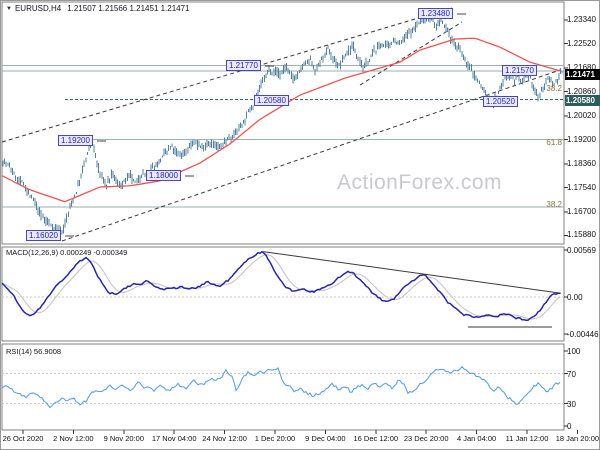 The height and width of the screenshot is (450, 600). What do you see at coordinates (476, 438) in the screenshot?
I see `time-tick-label: 4 Jan 04:00` at bounding box center [476, 438].